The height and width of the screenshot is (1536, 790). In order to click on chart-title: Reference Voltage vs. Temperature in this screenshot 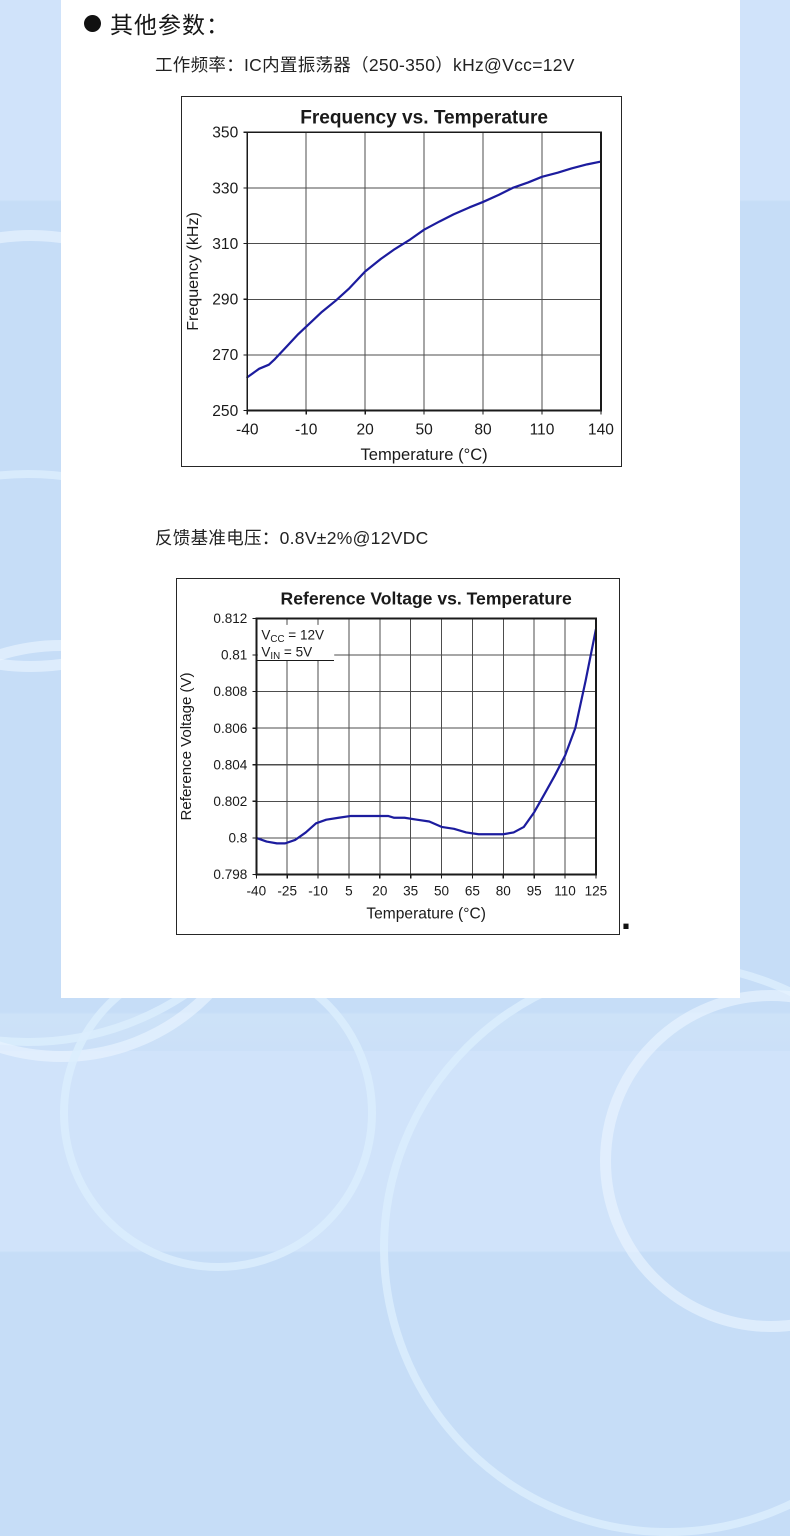, I will do `click(426, 598)`.